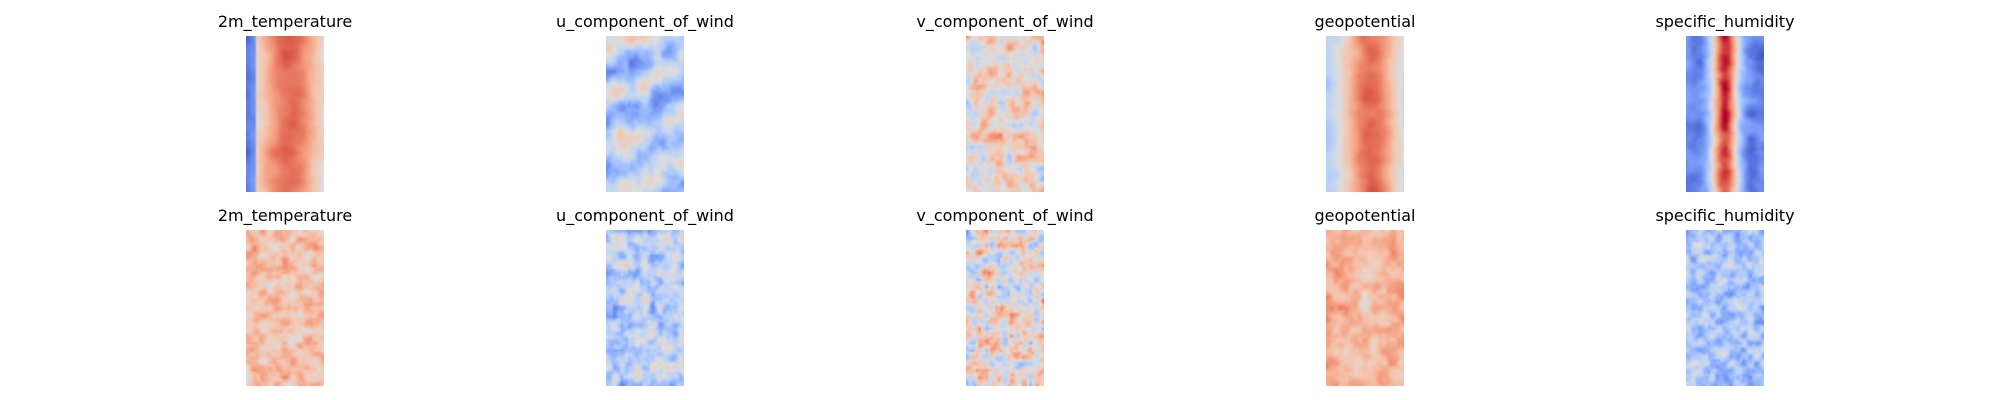 The width and height of the screenshot is (2000, 400). I want to click on panel-v-component-of-wind-top: v_component_of_wind, so click(1005, 101).